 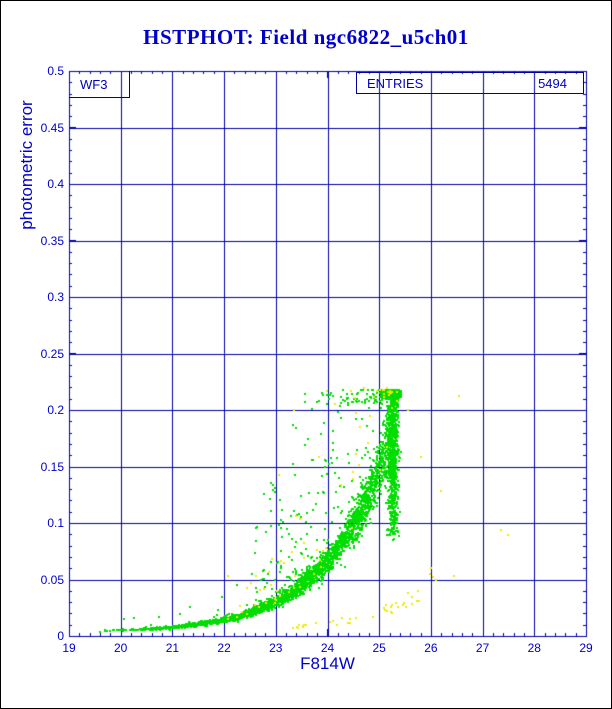 What do you see at coordinates (172, 648) in the screenshot?
I see `x-tick-label: 21` at bounding box center [172, 648].